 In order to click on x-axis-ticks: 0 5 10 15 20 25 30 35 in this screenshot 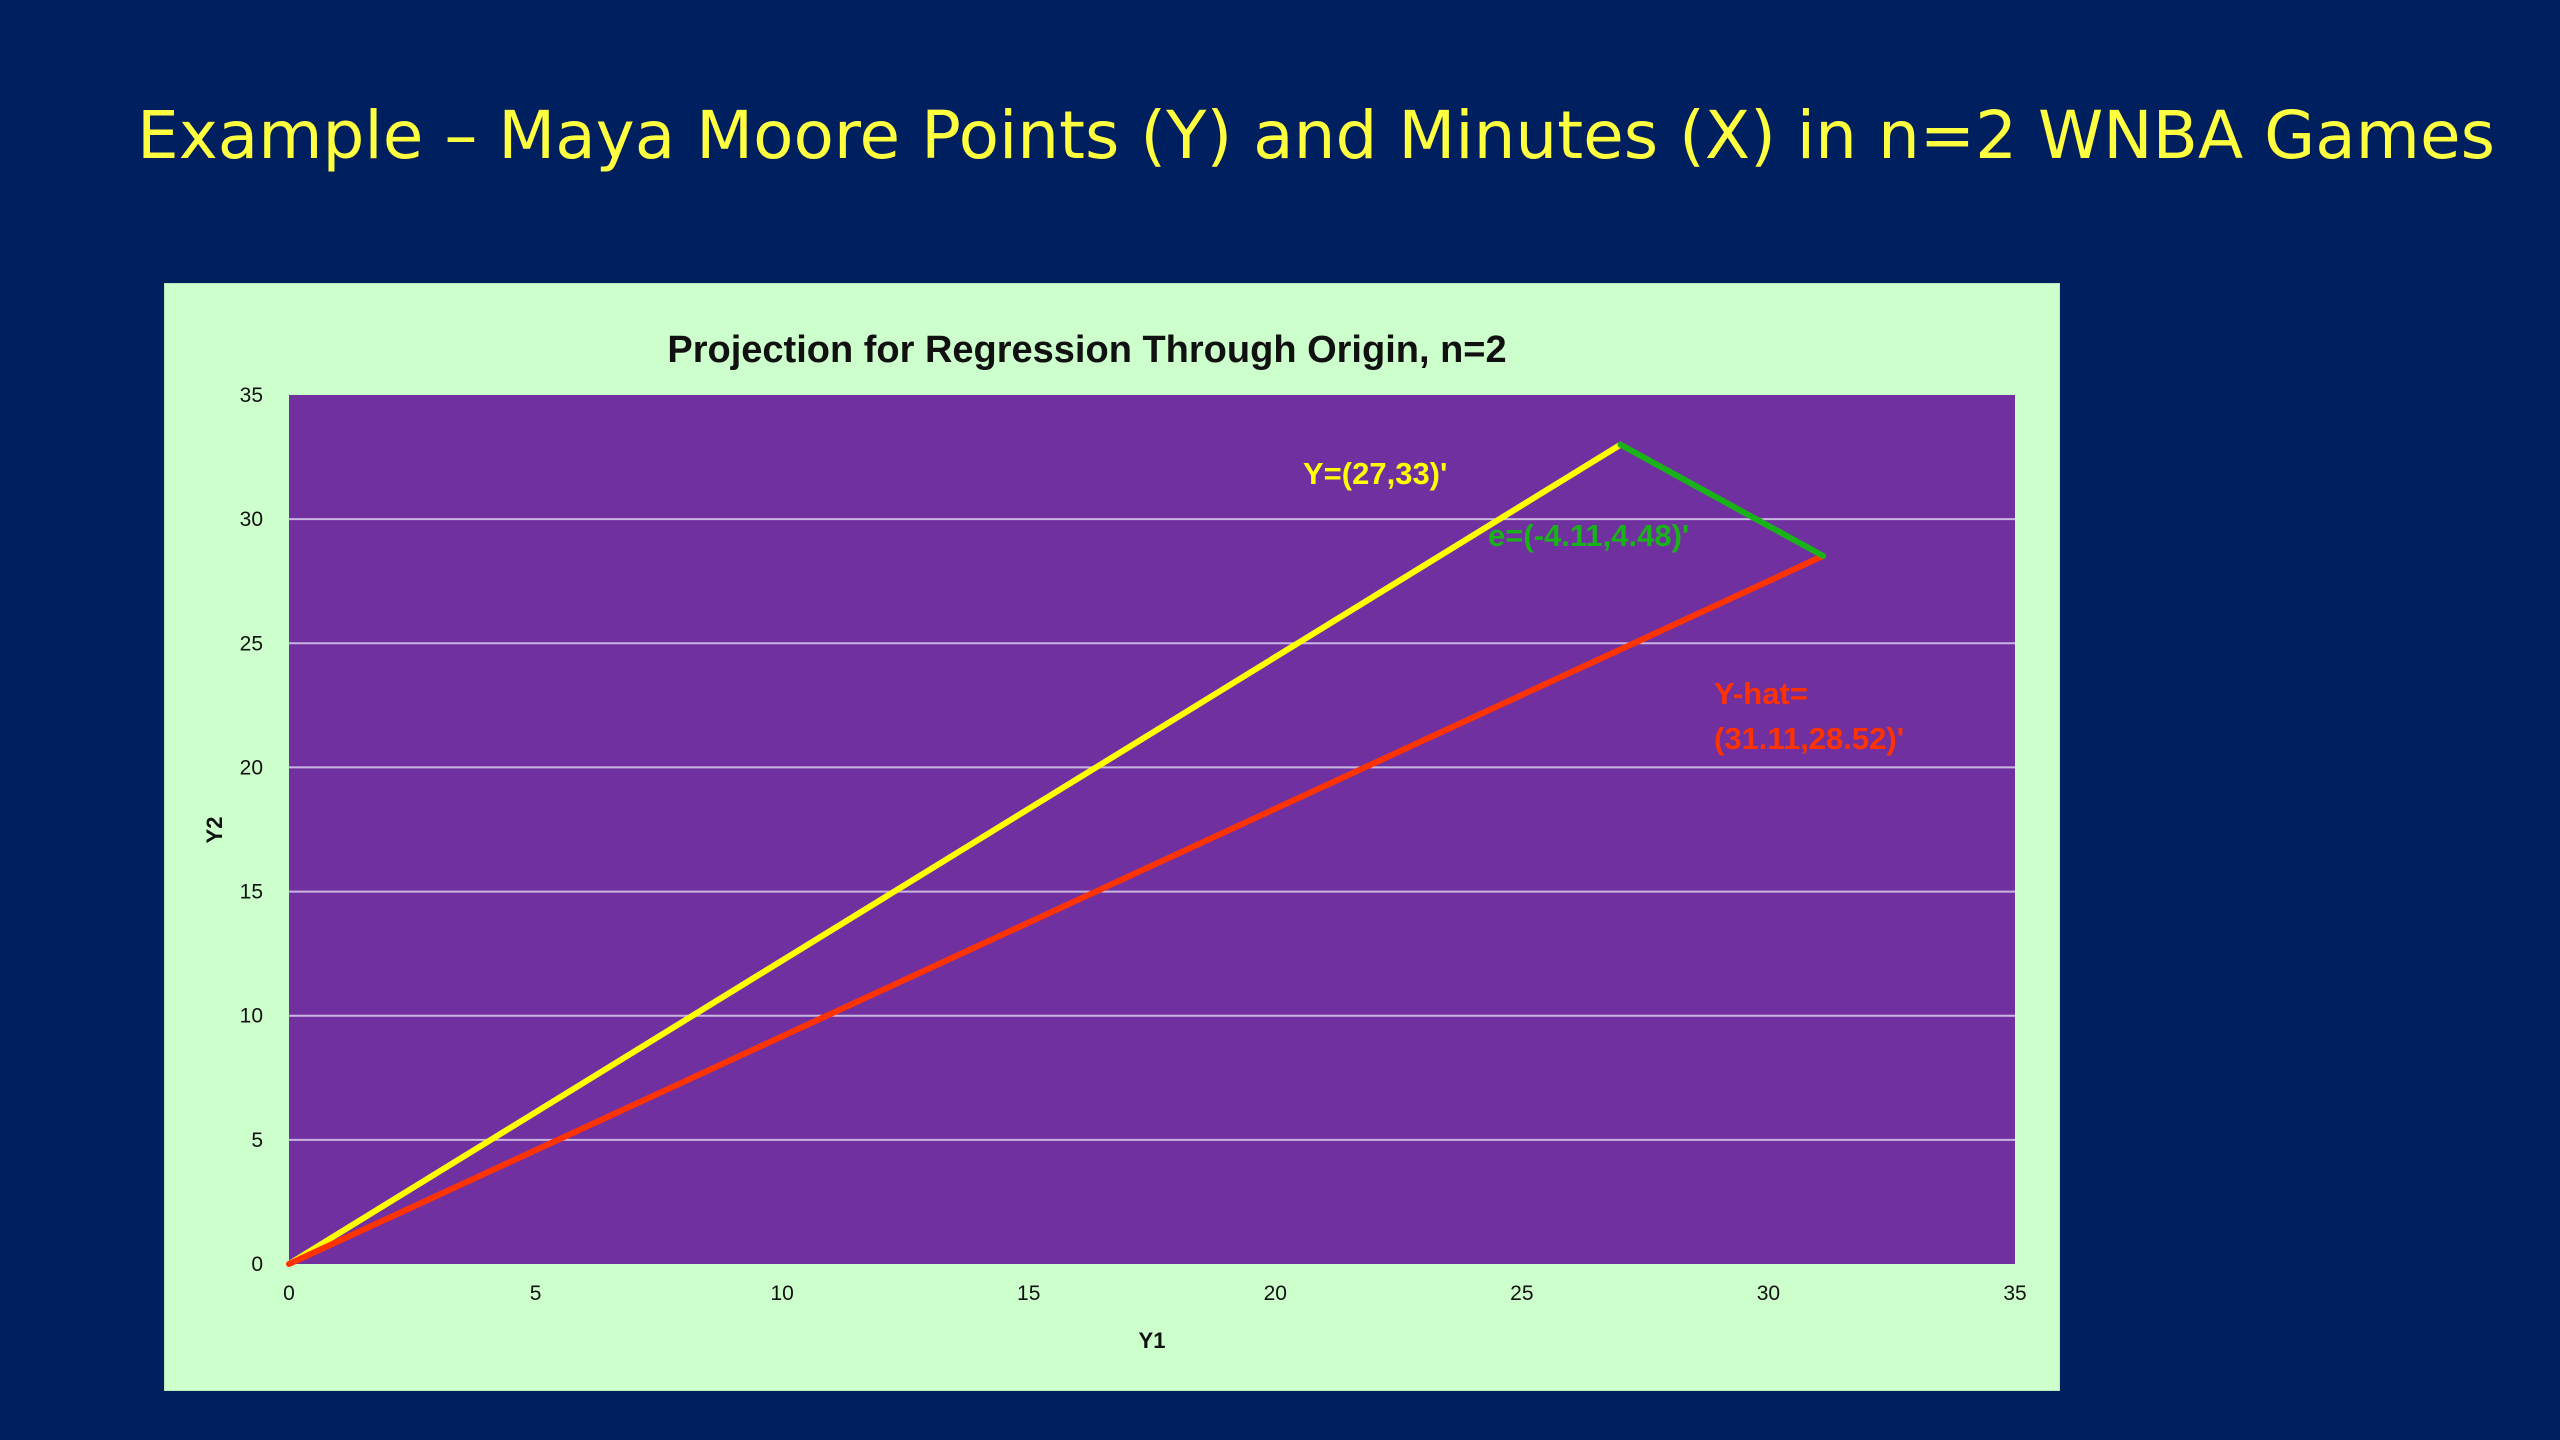, I will do `click(1155, 1293)`.